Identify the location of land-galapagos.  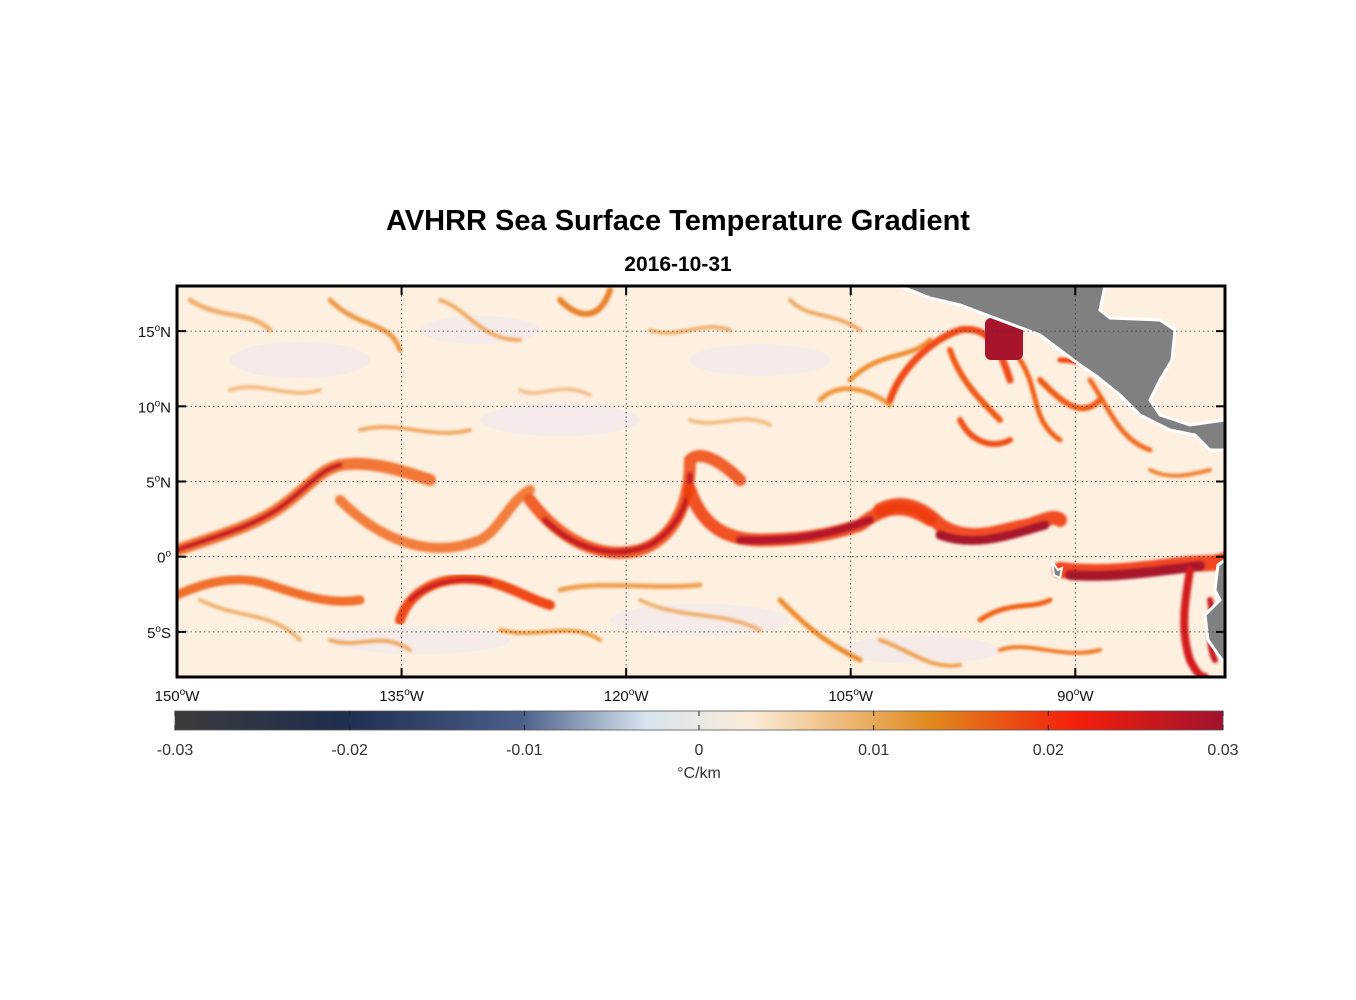
(1057, 570).